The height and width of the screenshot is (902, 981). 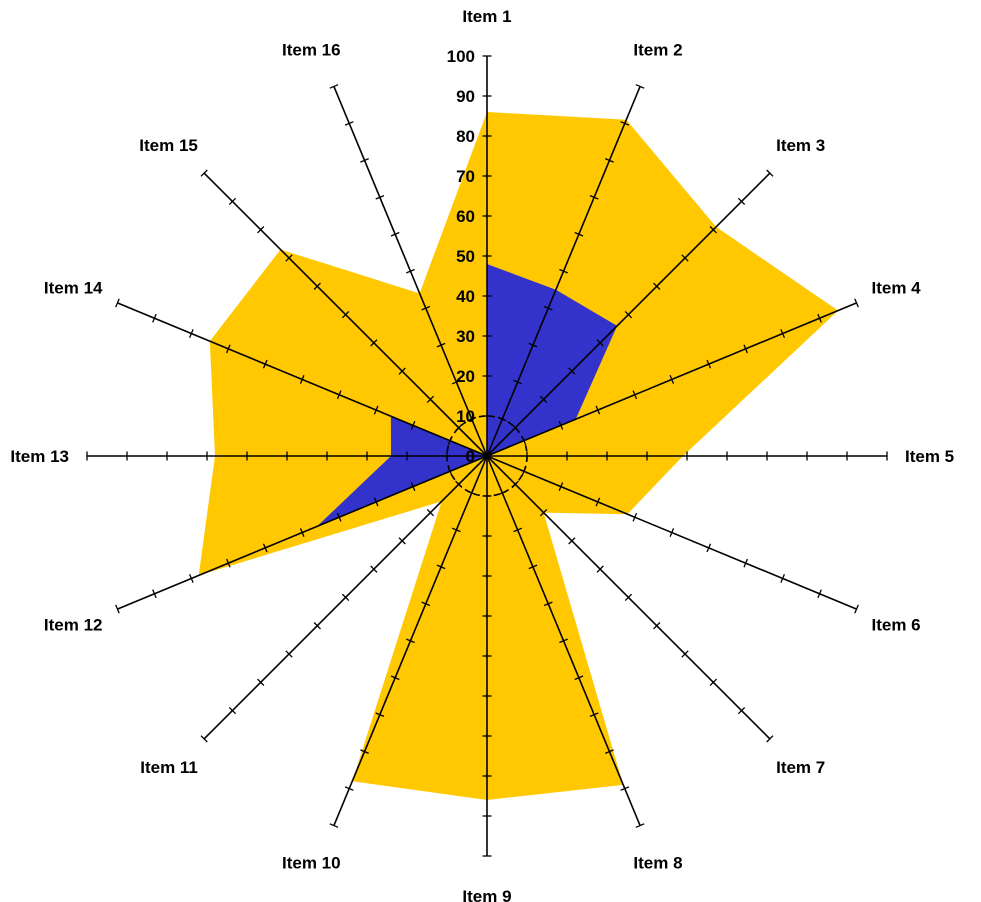 What do you see at coordinates (39, 456) in the screenshot?
I see `category-label: Item 13` at bounding box center [39, 456].